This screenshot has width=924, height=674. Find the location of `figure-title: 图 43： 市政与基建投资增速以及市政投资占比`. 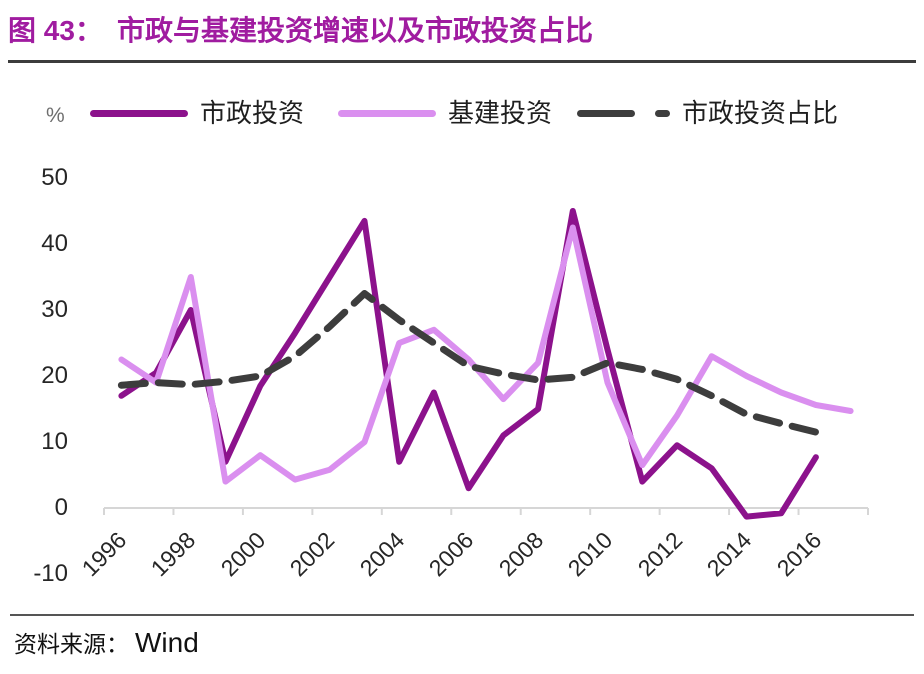

figure-title: 图 43： 市政与基建投资增速以及市政投资占比 is located at coordinates (462, 32).